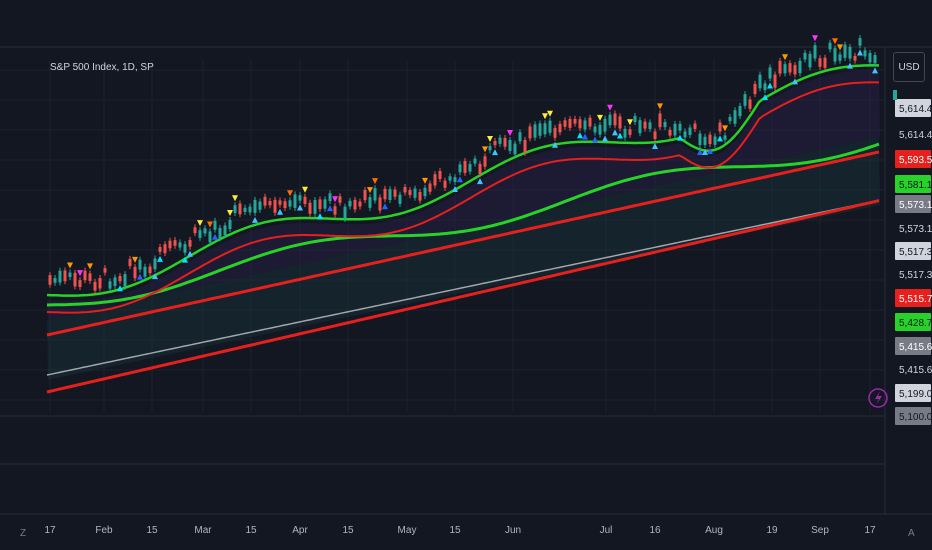 Image resolution: width=932 pixels, height=550 pixels. I want to click on price-label-text: 5,415.63, so click(915, 370).